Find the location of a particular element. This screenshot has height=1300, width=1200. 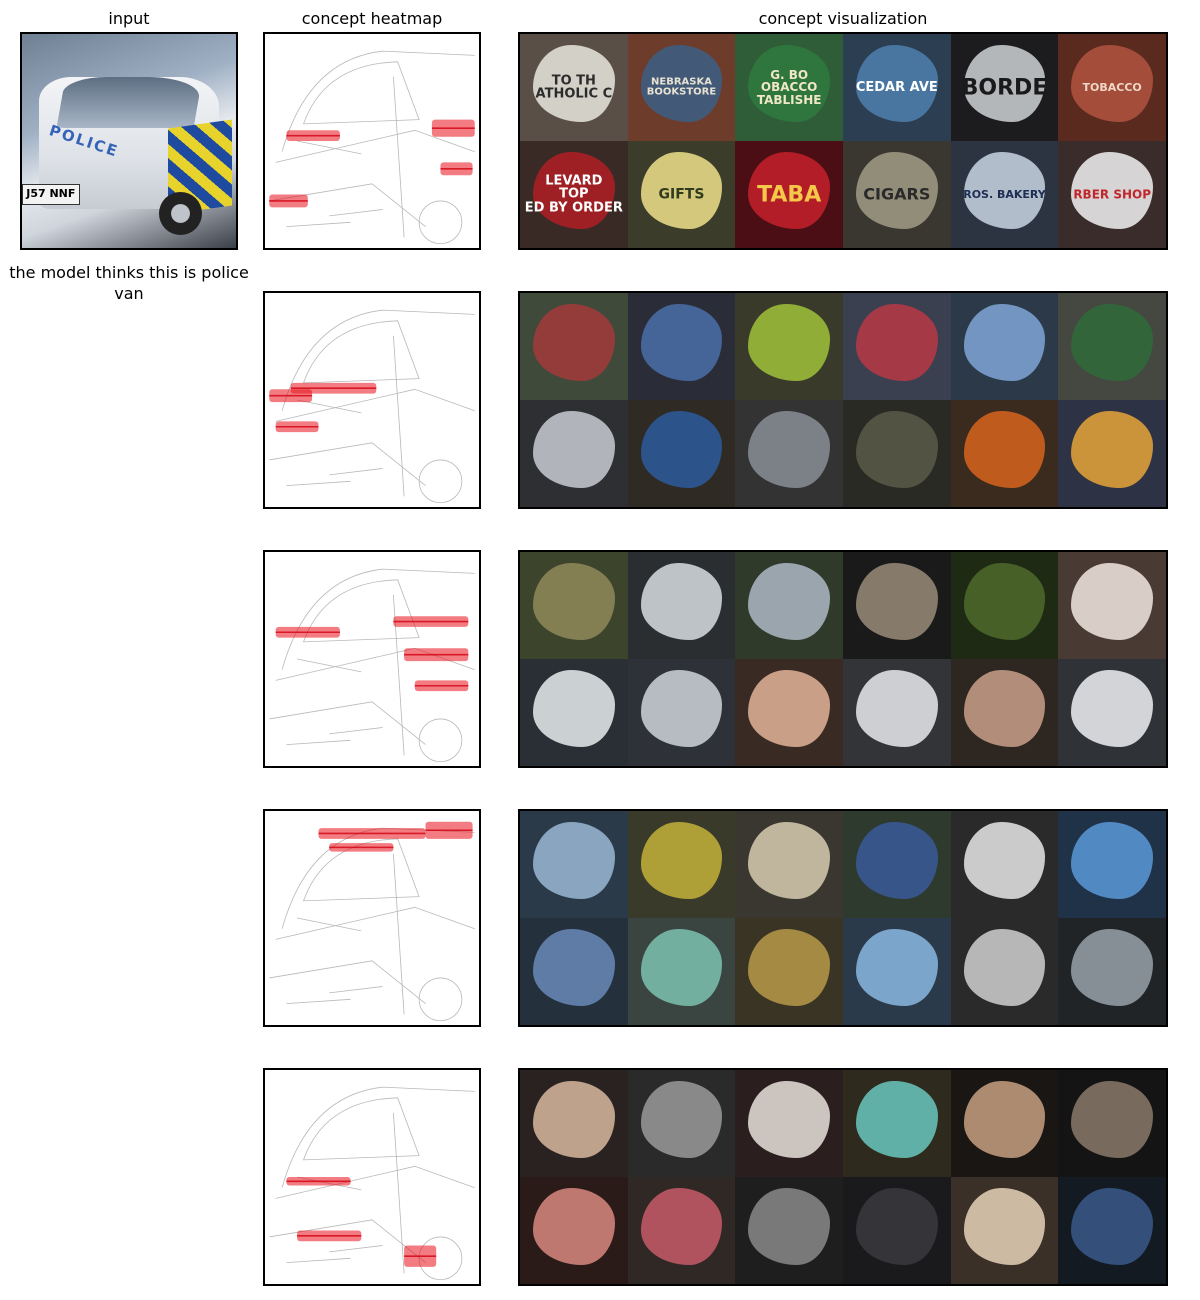

tile-sign-text: TOBACCO is located at coordinates (1112, 87).